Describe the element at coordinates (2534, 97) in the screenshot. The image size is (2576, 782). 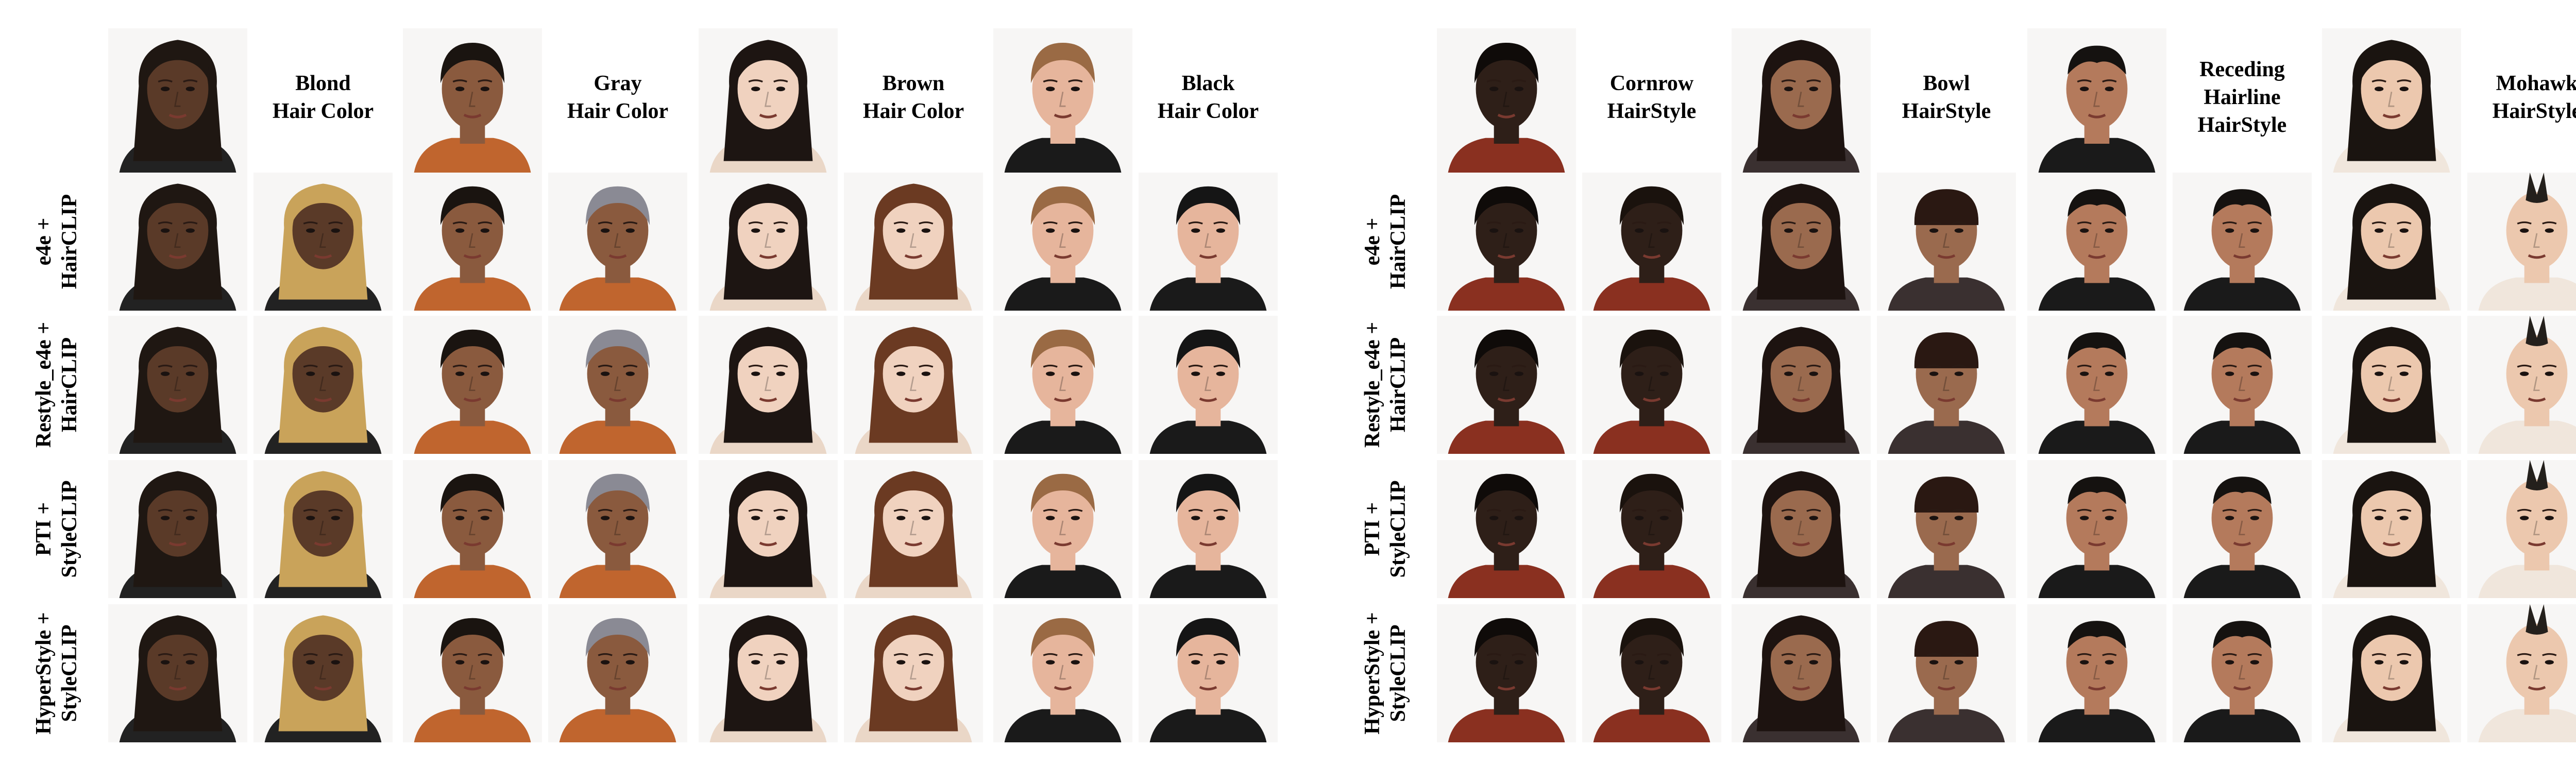
I see `target-attribute-label: Mohawk HairStyle` at that location.